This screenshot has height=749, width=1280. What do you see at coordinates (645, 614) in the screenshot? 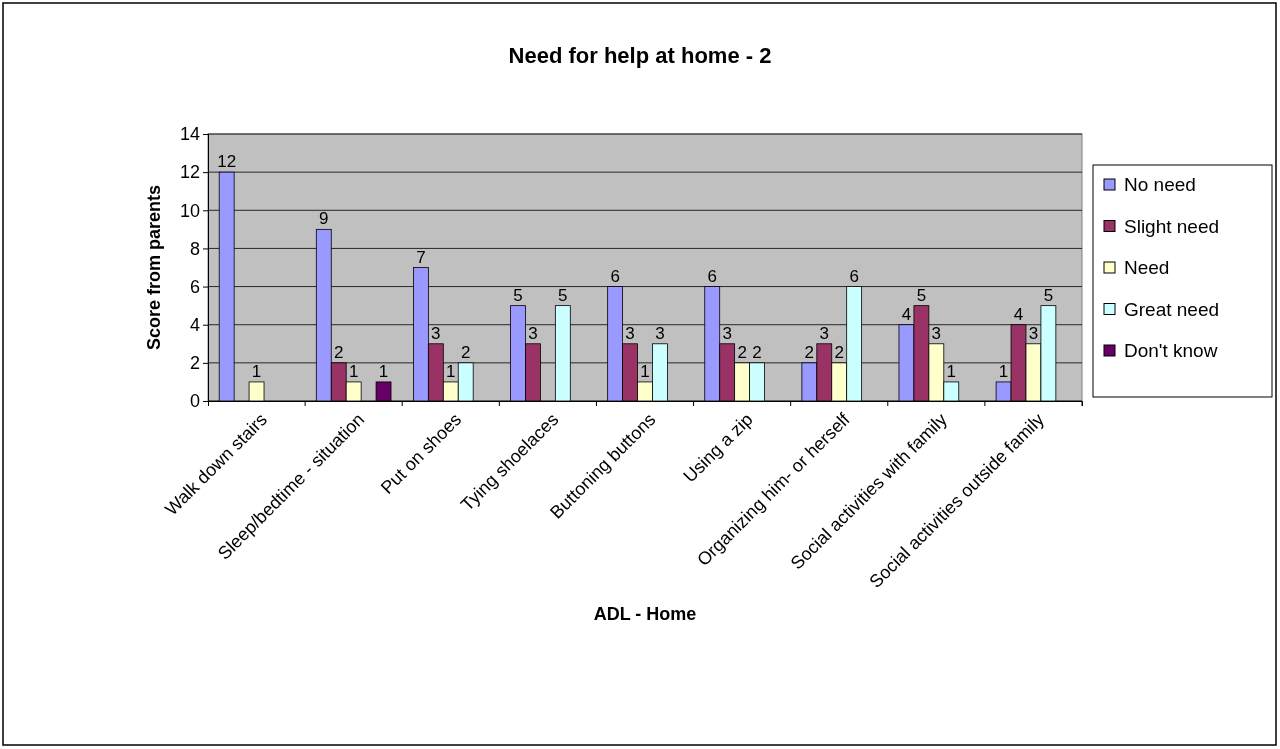
I see `x-axis-title: ADL - Home` at bounding box center [645, 614].